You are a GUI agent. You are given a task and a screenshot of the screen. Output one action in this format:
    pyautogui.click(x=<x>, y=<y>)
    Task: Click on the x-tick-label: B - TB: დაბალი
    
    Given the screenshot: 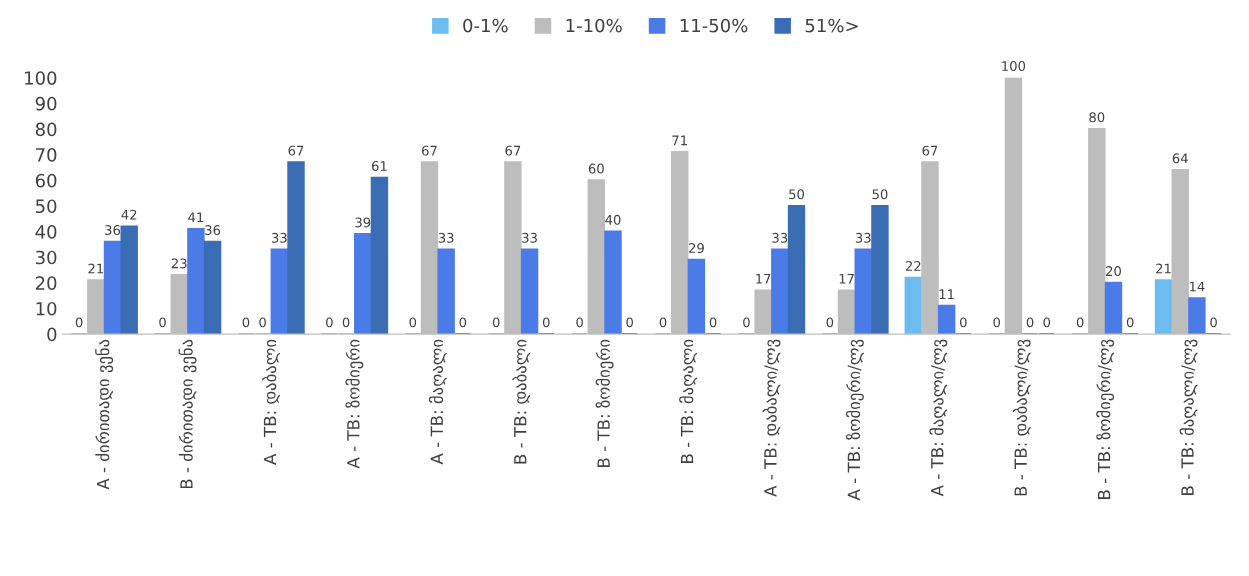 What is the action you would take?
    pyautogui.click(x=521, y=401)
    